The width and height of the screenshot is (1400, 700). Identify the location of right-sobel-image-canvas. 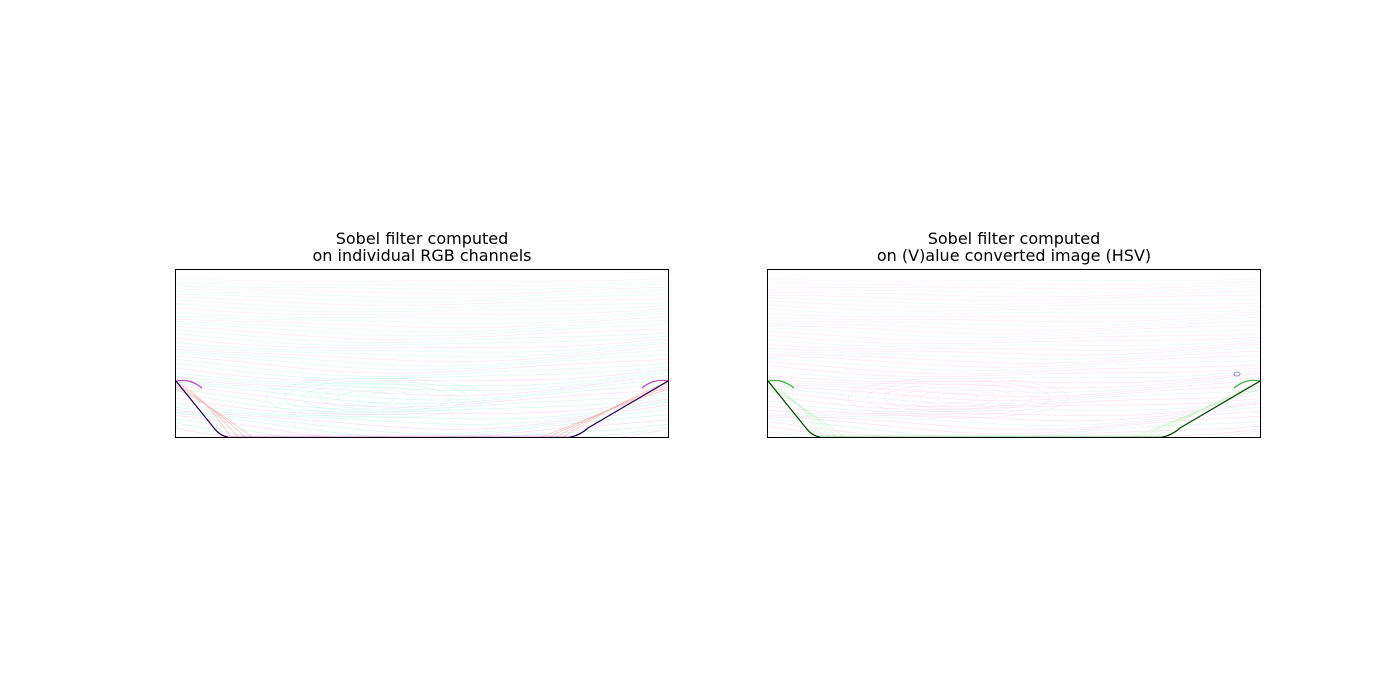
(1014, 357).